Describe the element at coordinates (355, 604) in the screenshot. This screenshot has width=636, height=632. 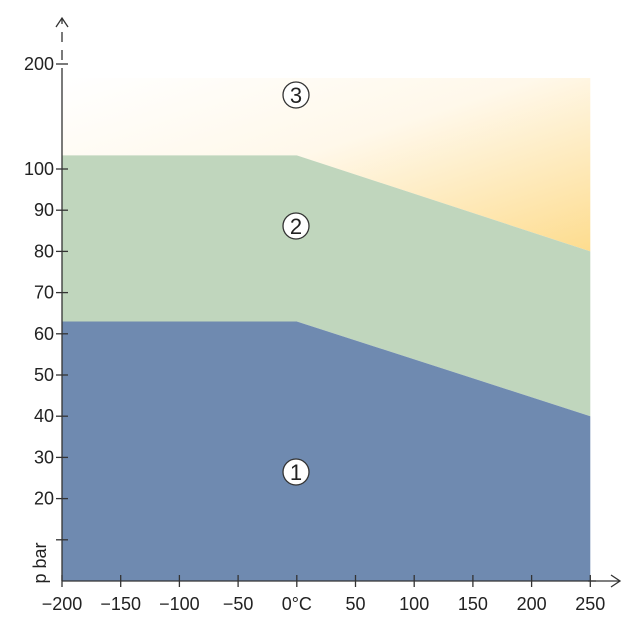
I see `x-tick-label: 50` at that location.